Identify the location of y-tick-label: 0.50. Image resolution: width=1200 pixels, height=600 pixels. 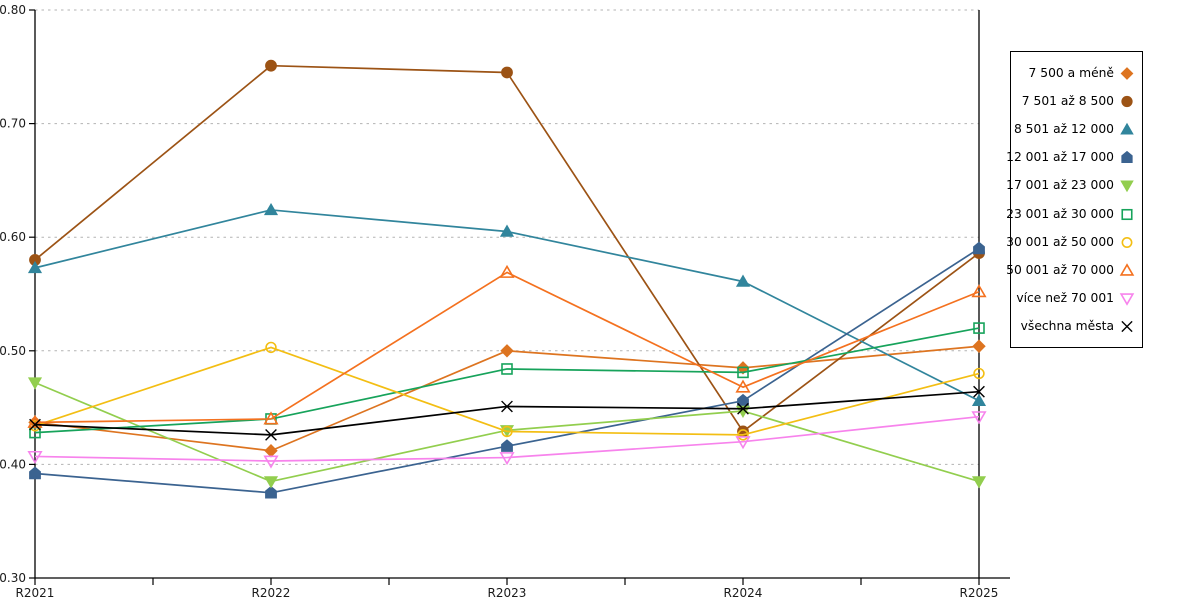
(13, 351).